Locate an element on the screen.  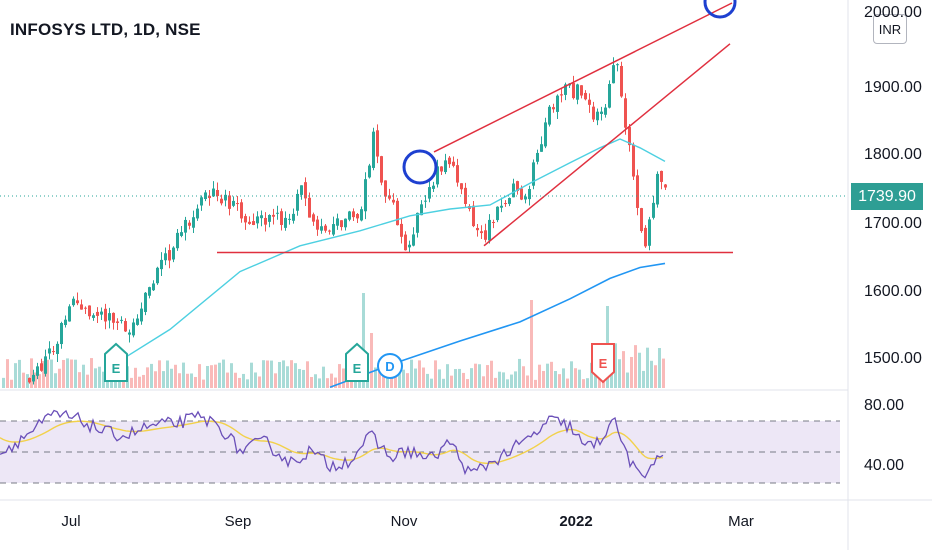
rsi-axis-label: 40.00 is located at coordinates (884, 465).